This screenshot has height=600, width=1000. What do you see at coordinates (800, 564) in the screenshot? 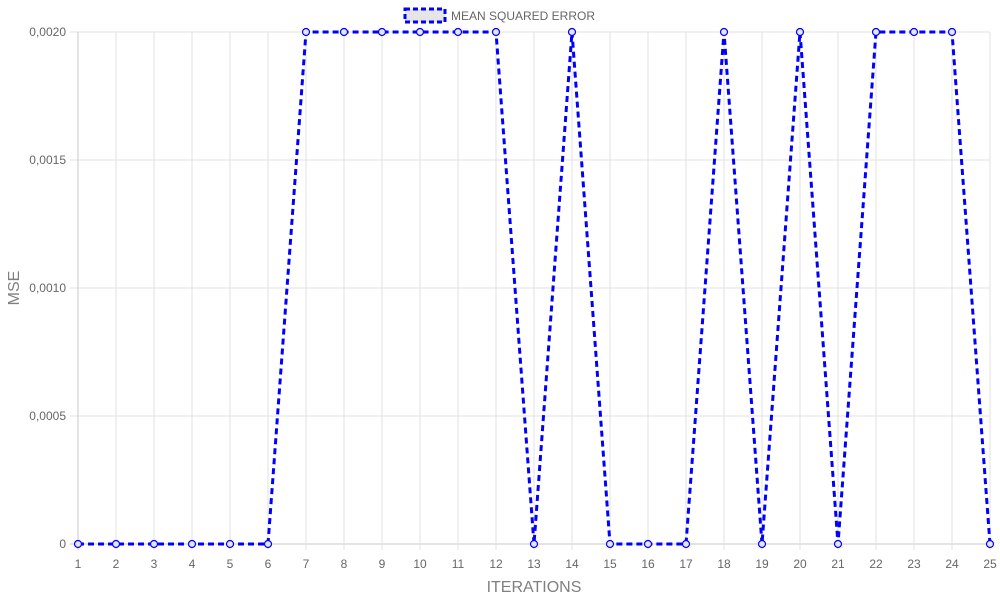
I see `x-tick-label: 20` at bounding box center [800, 564].